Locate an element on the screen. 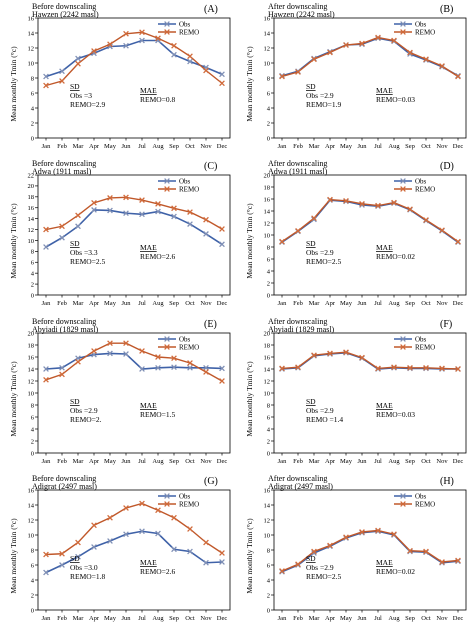 This screenshot has width=474, height=631. y-tick-label: 16 is located at coordinates (31, 18).